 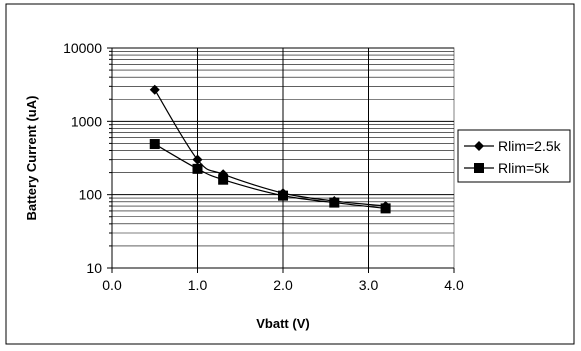 I want to click on x-axis-title: Vbatt (V), so click(x=282, y=323).